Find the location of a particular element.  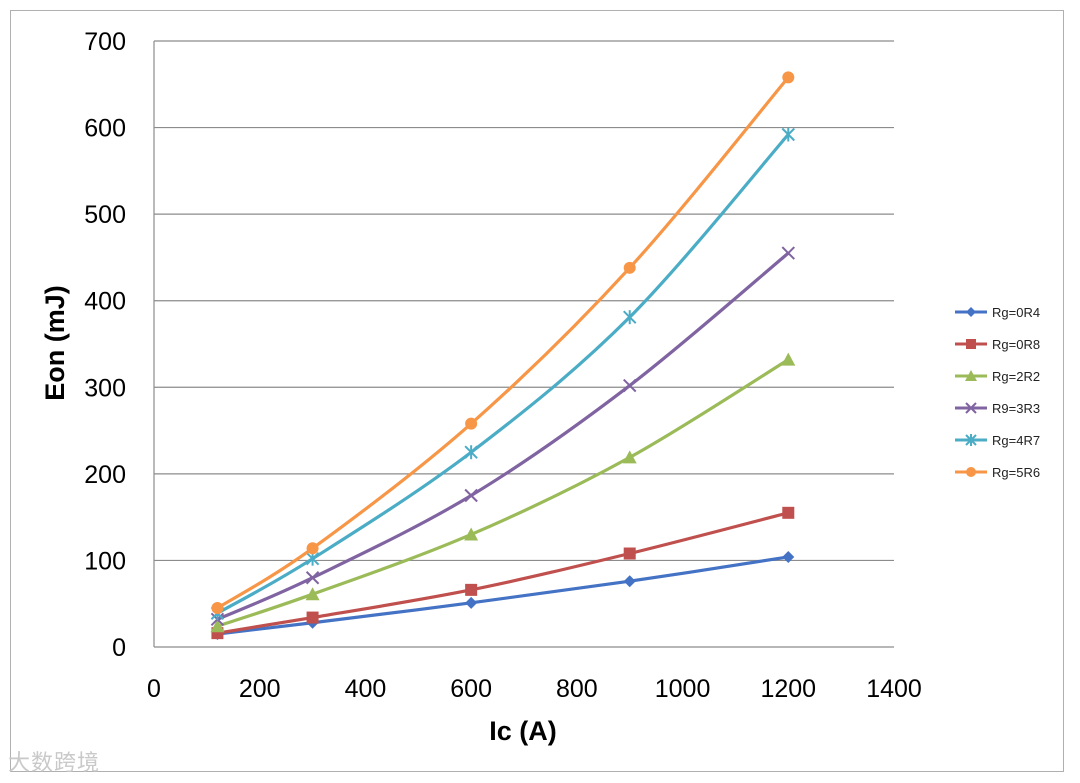

legend-label: R9=3R3 is located at coordinates (1016, 408).